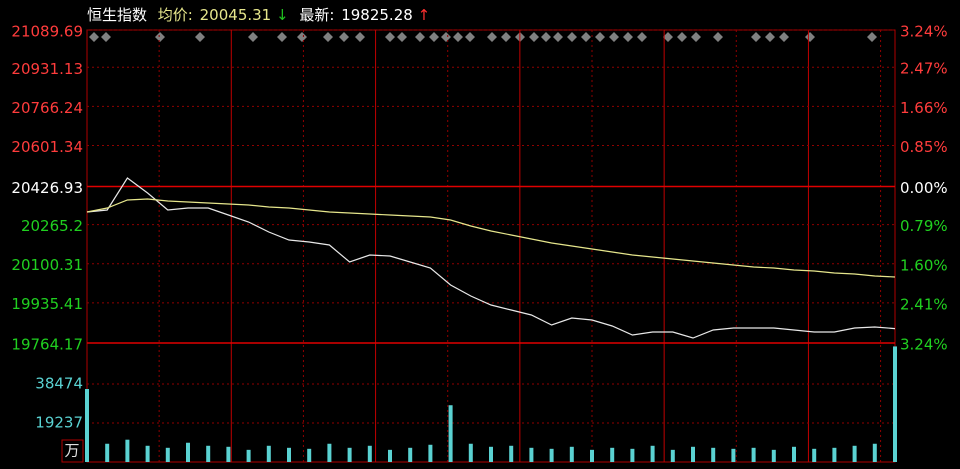 Image resolution: width=960 pixels, height=469 pixels. I want to click on y-tick-label: 21089.69, so click(47, 32).